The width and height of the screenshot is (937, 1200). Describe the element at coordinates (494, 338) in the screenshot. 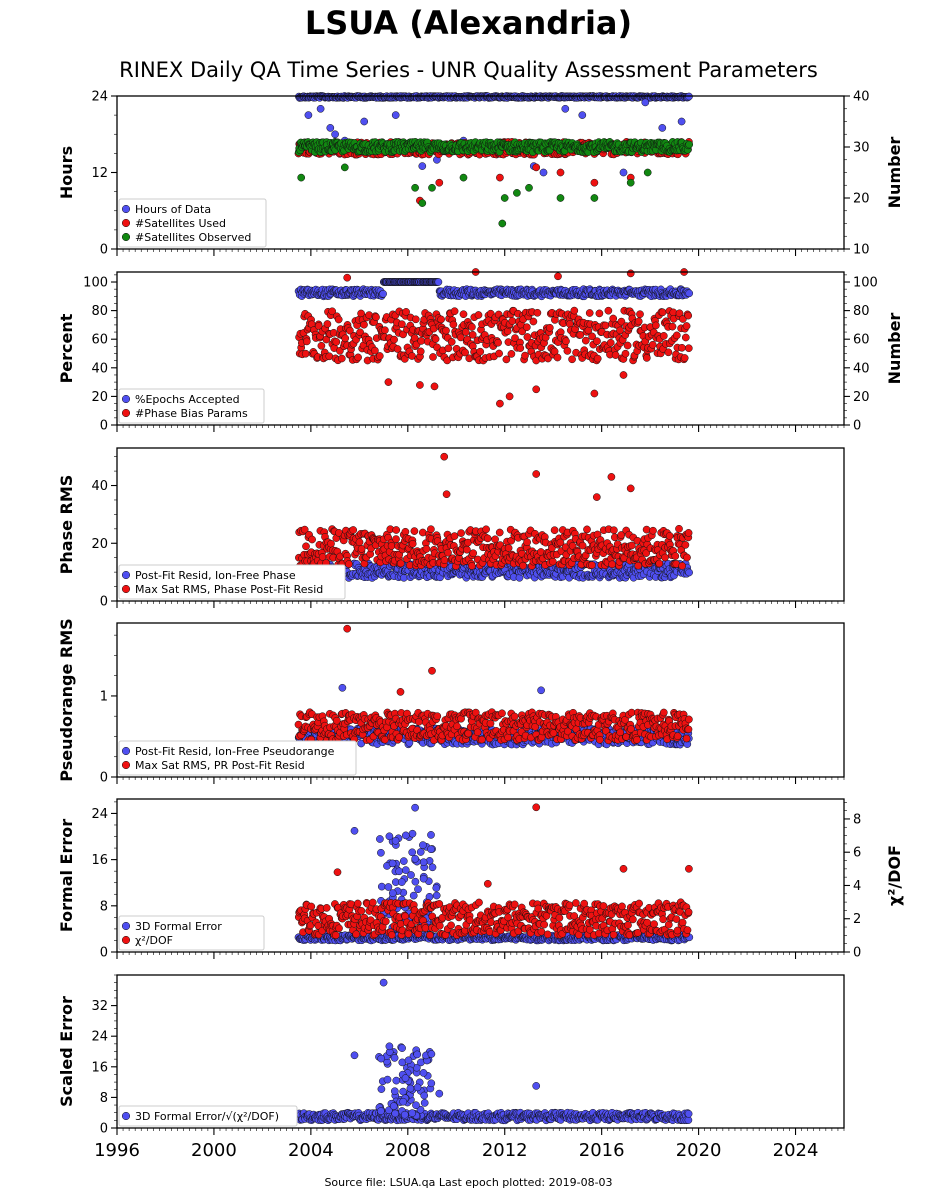

I see `panel-2-marks` at that location.